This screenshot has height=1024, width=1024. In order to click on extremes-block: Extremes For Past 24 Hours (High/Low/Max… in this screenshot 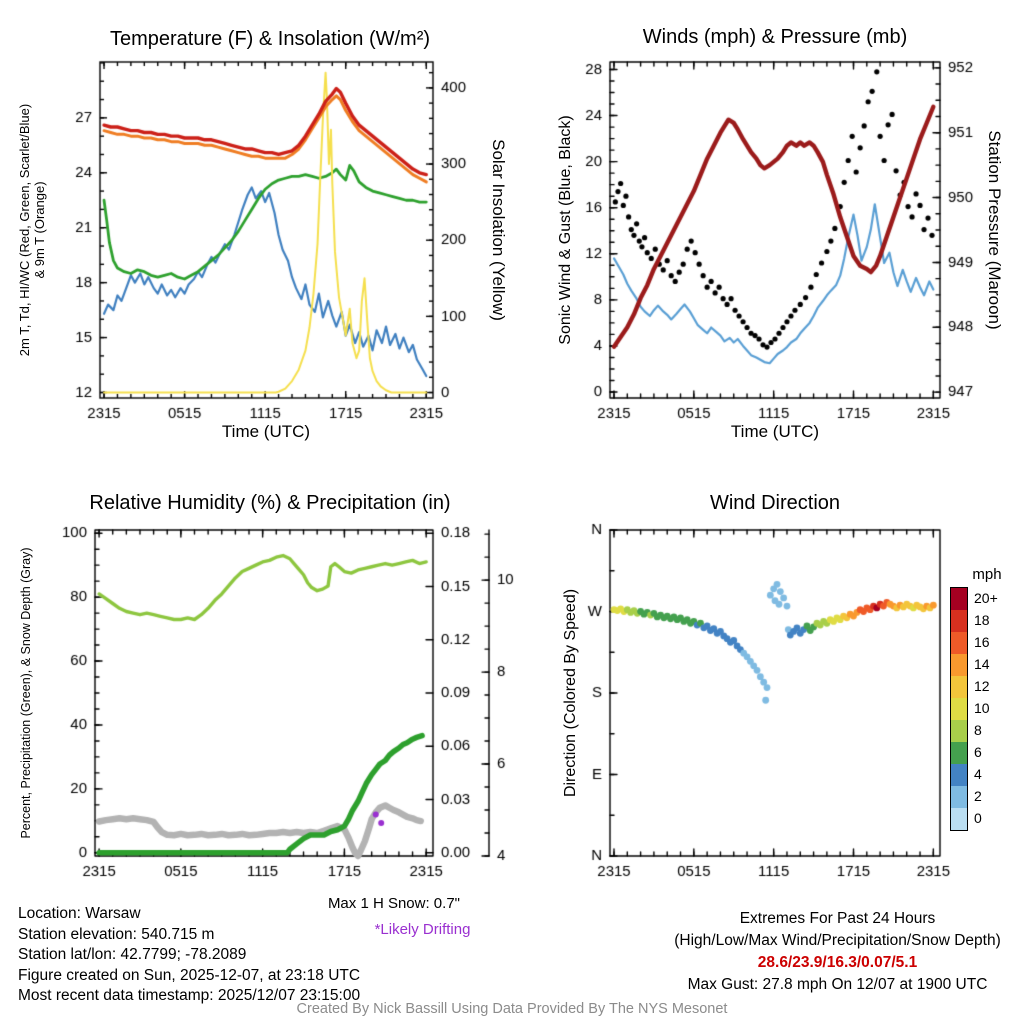, I will do `click(837, 952)`.